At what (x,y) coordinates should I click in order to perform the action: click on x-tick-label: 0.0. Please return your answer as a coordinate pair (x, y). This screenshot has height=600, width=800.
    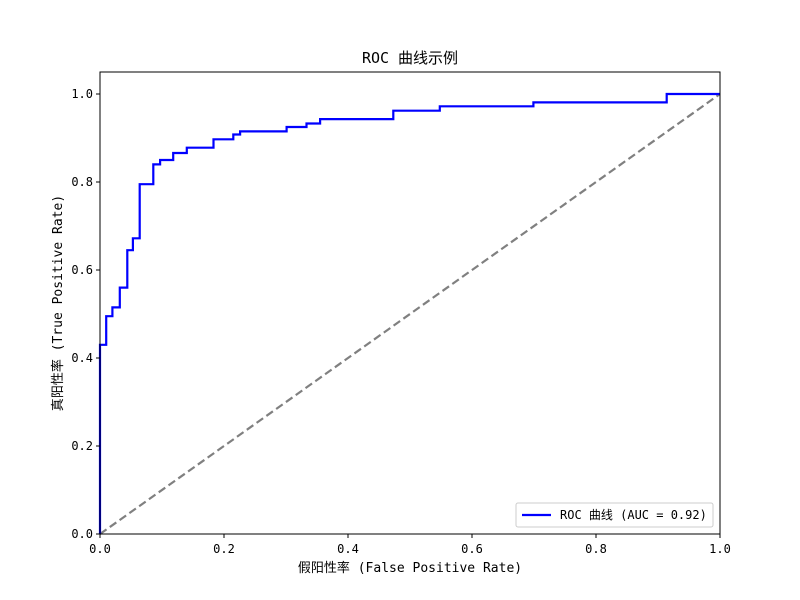
    Looking at the image, I should click on (100, 549).